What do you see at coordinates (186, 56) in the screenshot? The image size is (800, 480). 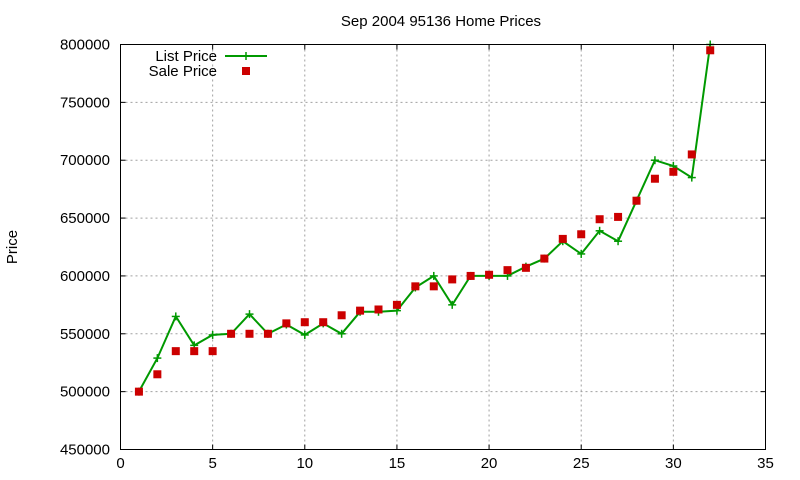 I see `legend-label-list-price: List Price` at bounding box center [186, 56].